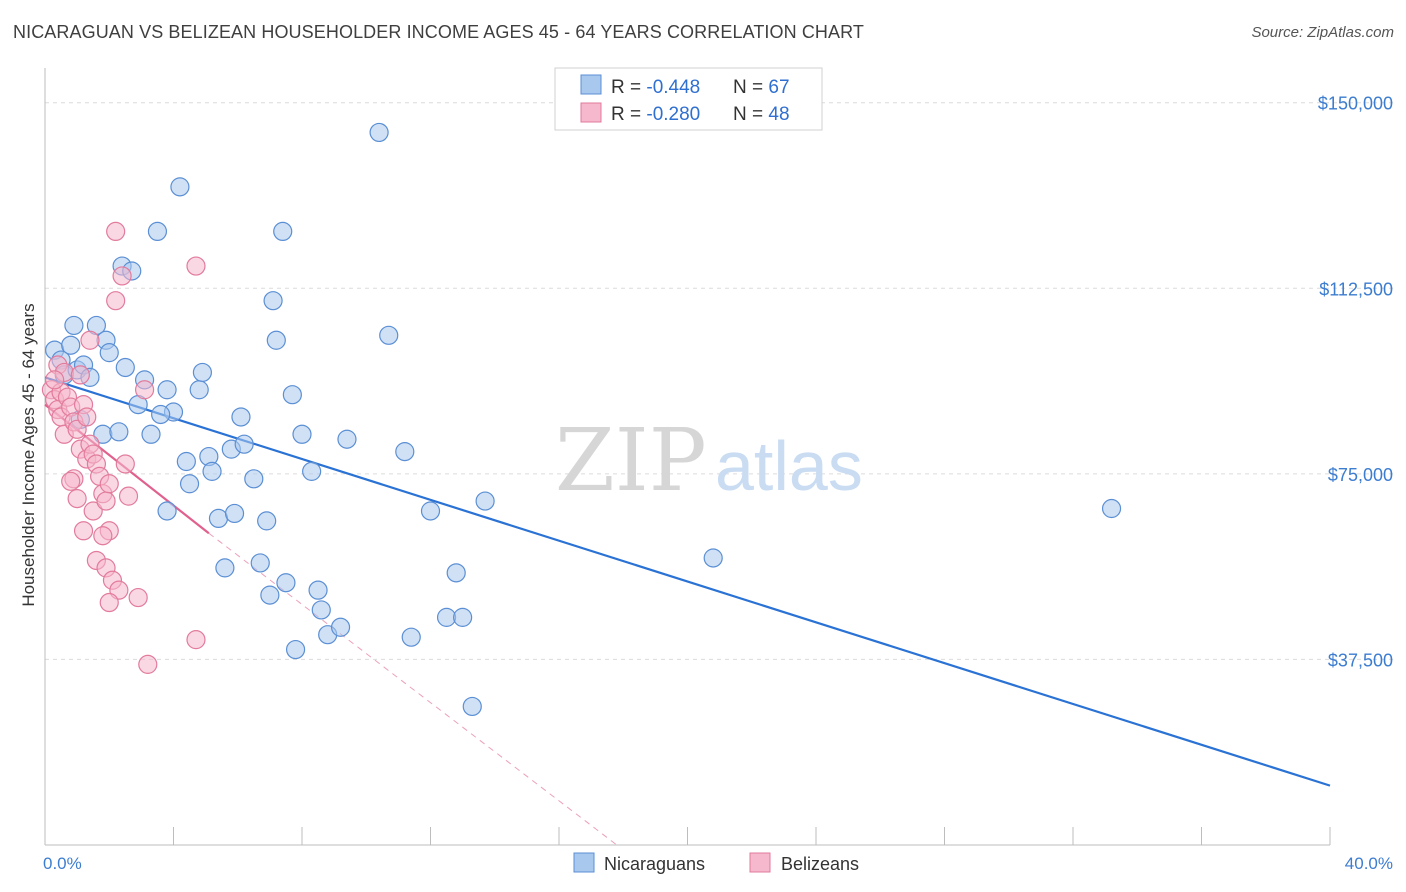  I want to click on x-tick-label: 0.0%, so click(62, 863).